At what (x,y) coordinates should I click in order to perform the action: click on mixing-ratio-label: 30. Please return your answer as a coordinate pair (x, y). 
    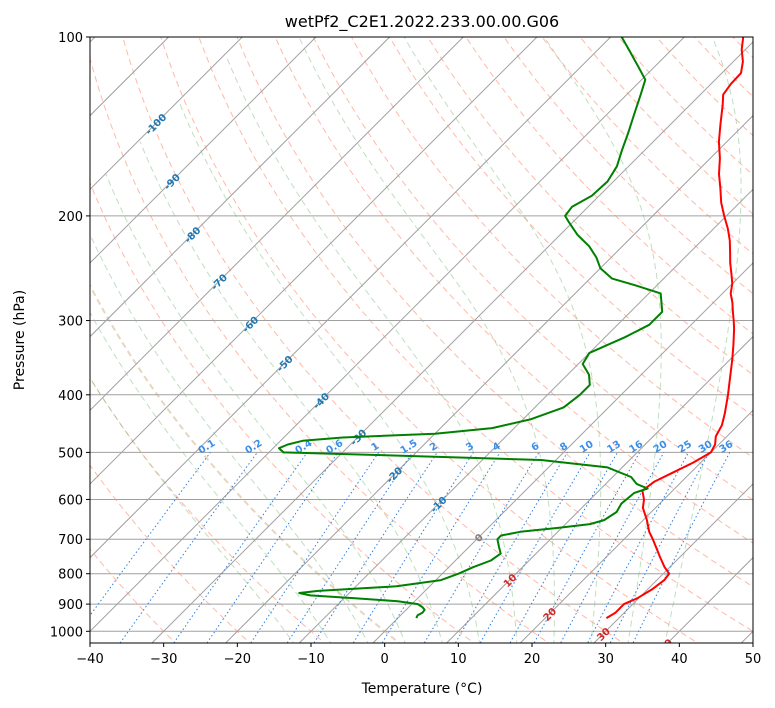
    Looking at the image, I should click on (706, 447).